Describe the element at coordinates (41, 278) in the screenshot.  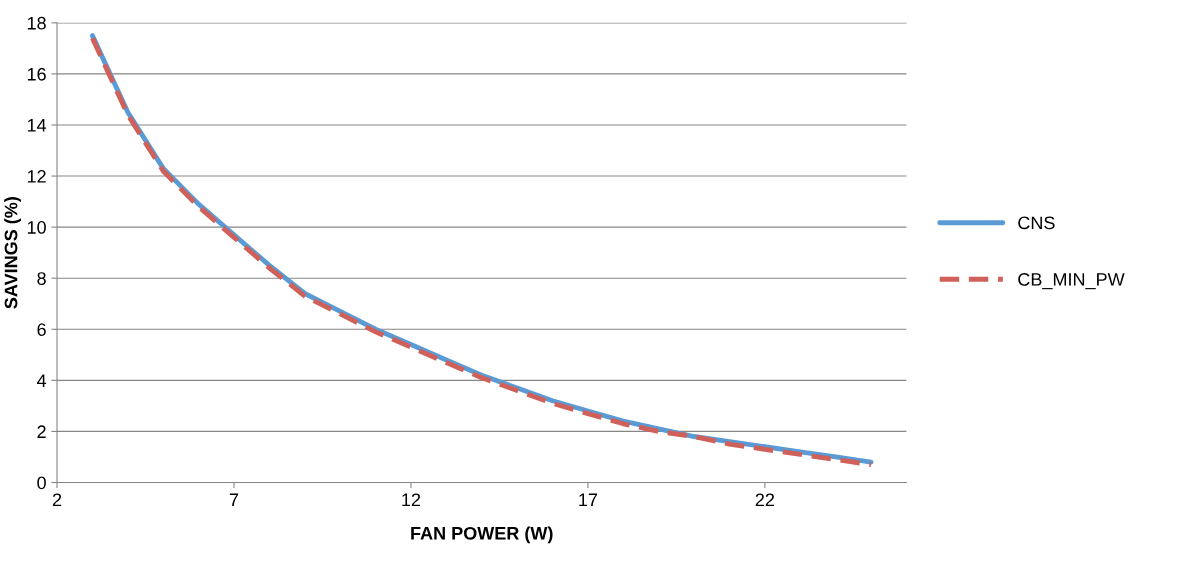
I see `y-tick-label: 8` at that location.